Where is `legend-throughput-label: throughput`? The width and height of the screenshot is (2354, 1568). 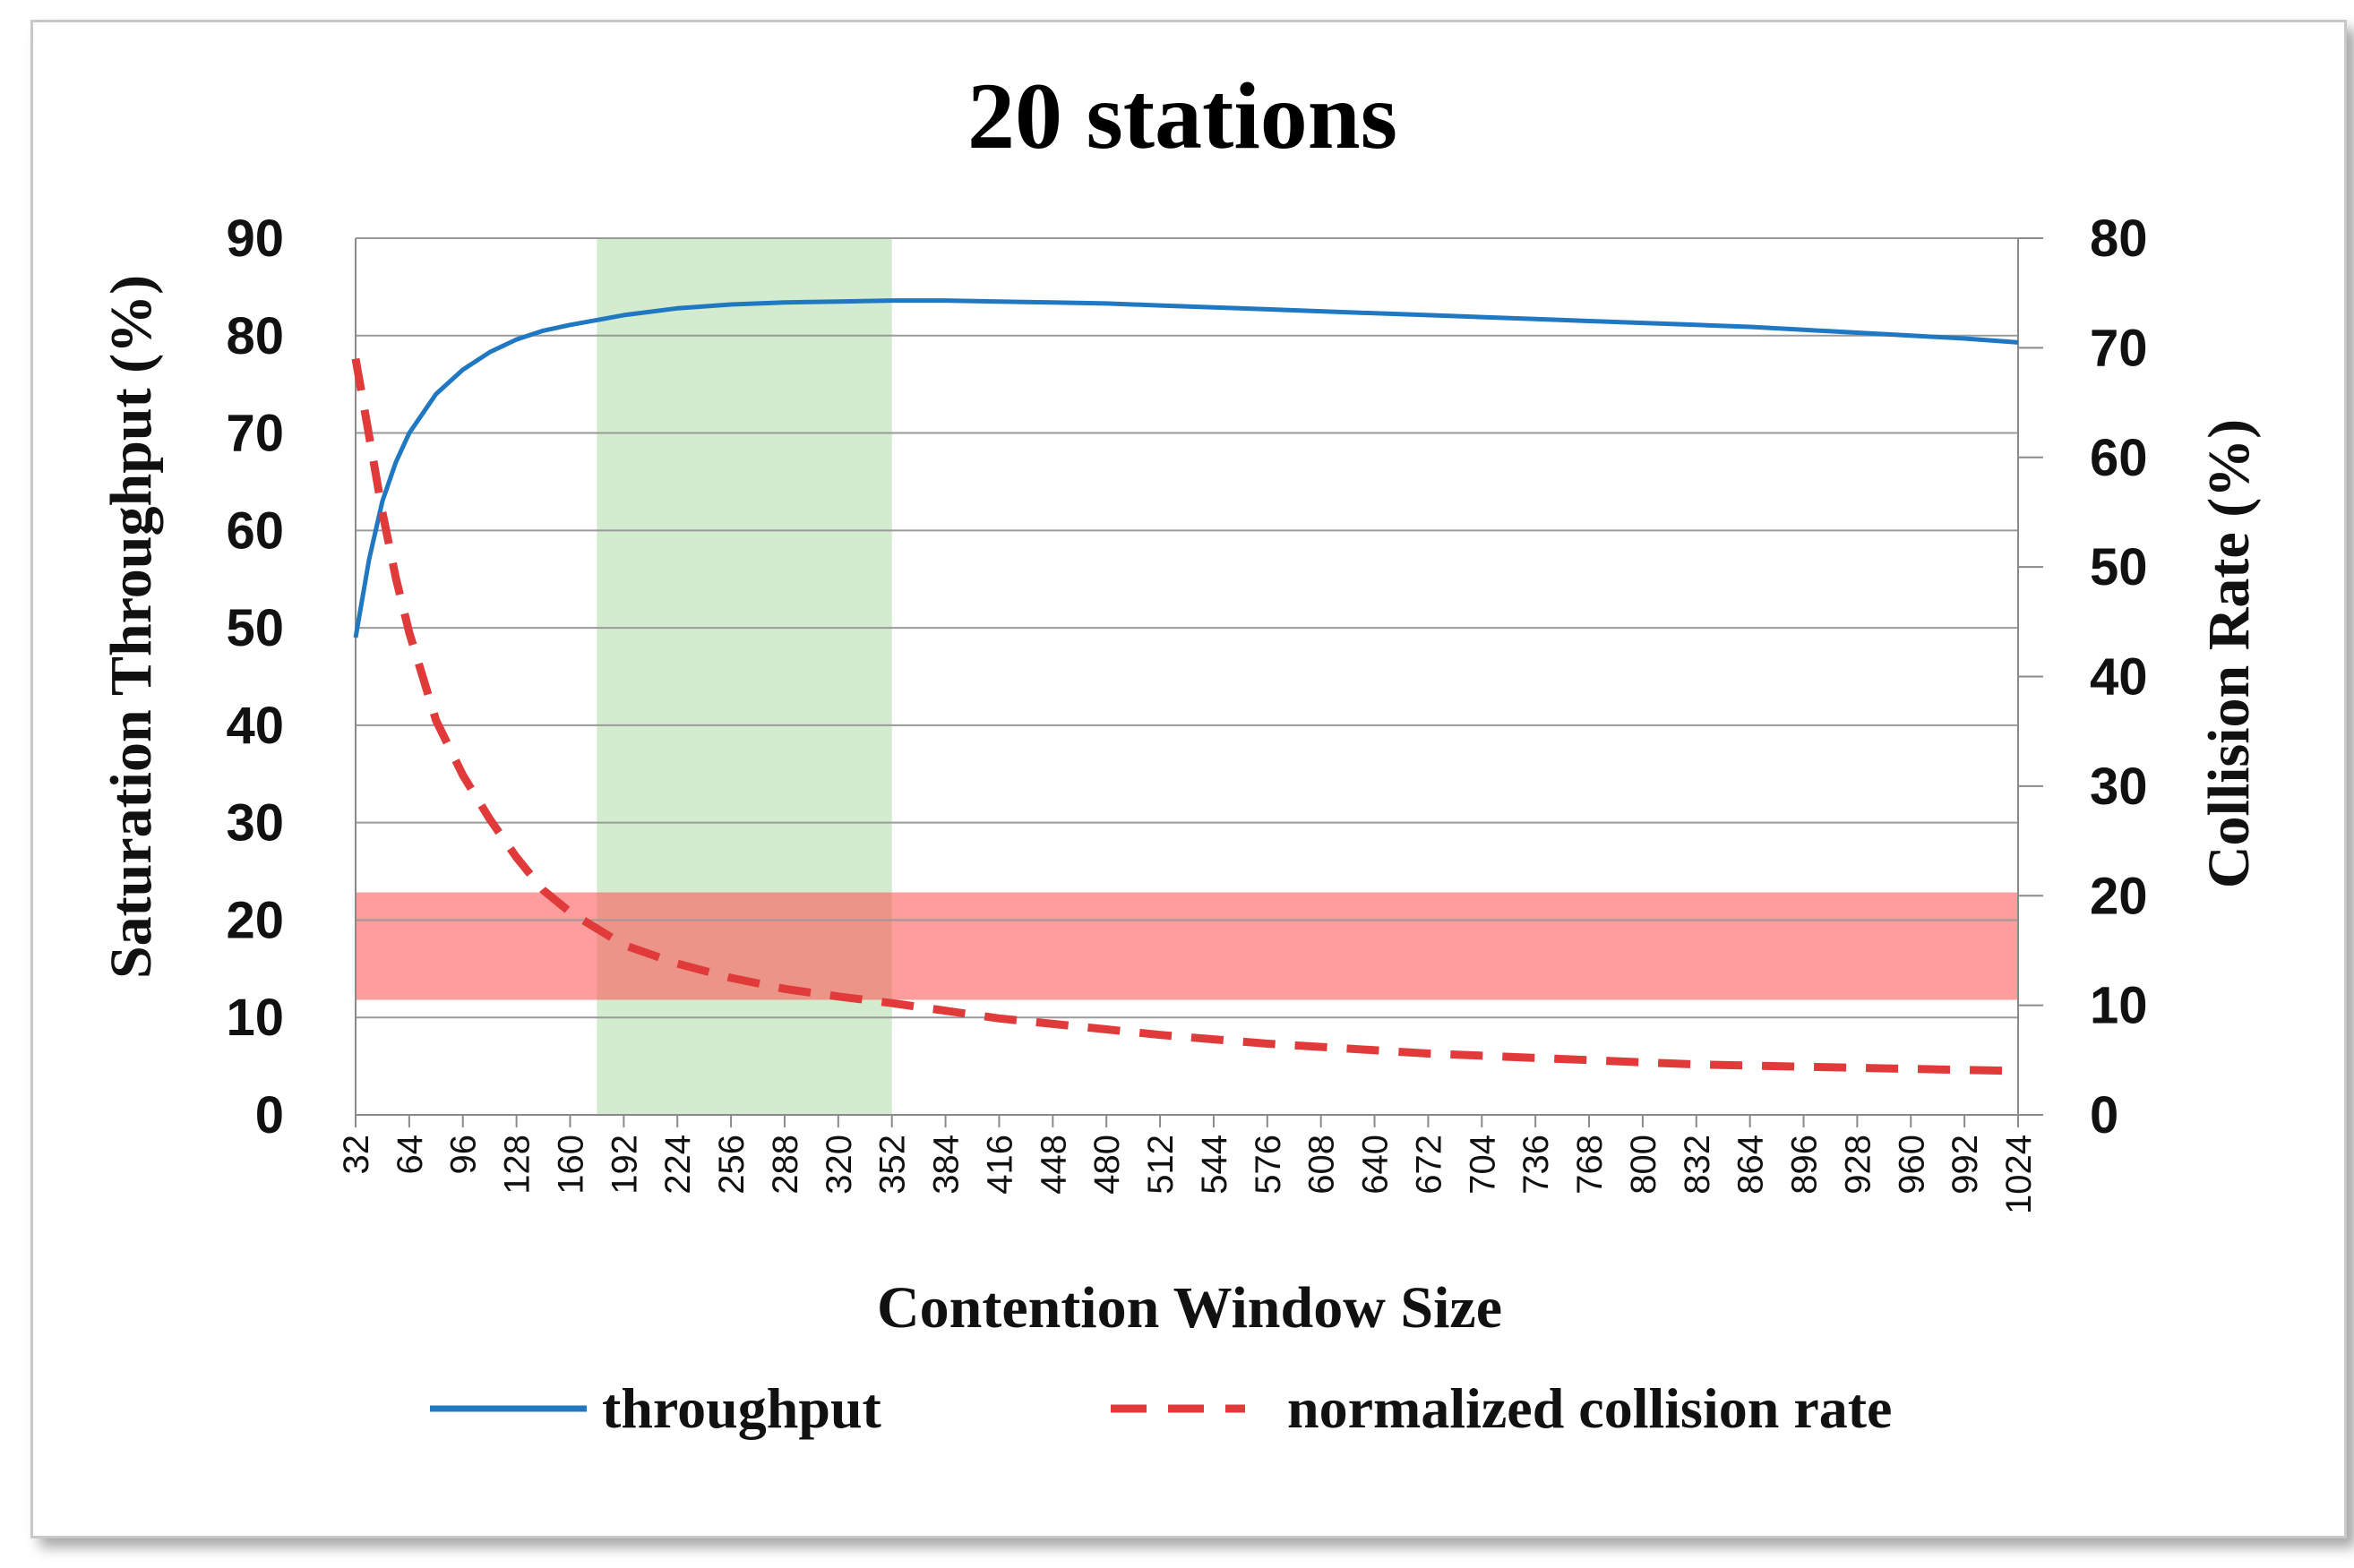 legend-throughput-label: throughput is located at coordinates (742, 1408).